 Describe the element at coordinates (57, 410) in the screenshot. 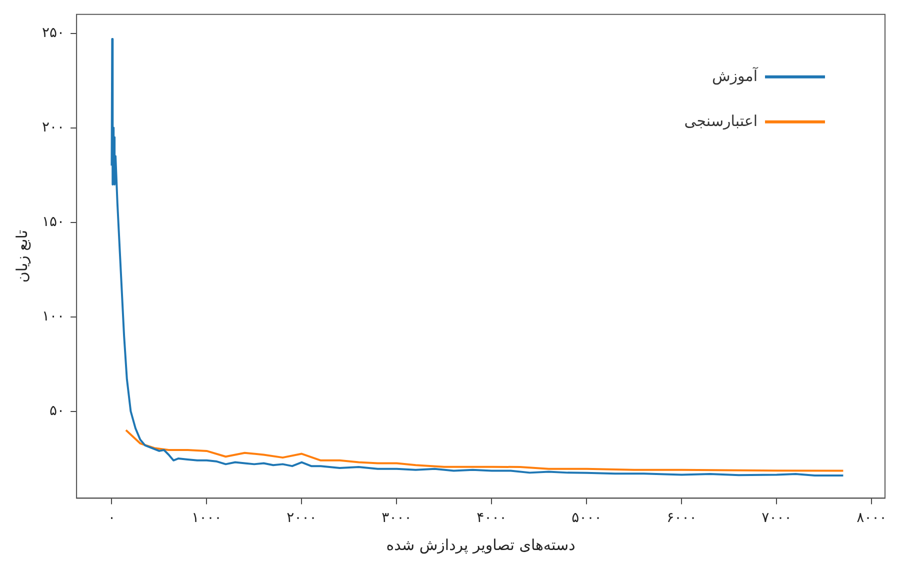

I see `y-tick-label: ۵۰` at that location.